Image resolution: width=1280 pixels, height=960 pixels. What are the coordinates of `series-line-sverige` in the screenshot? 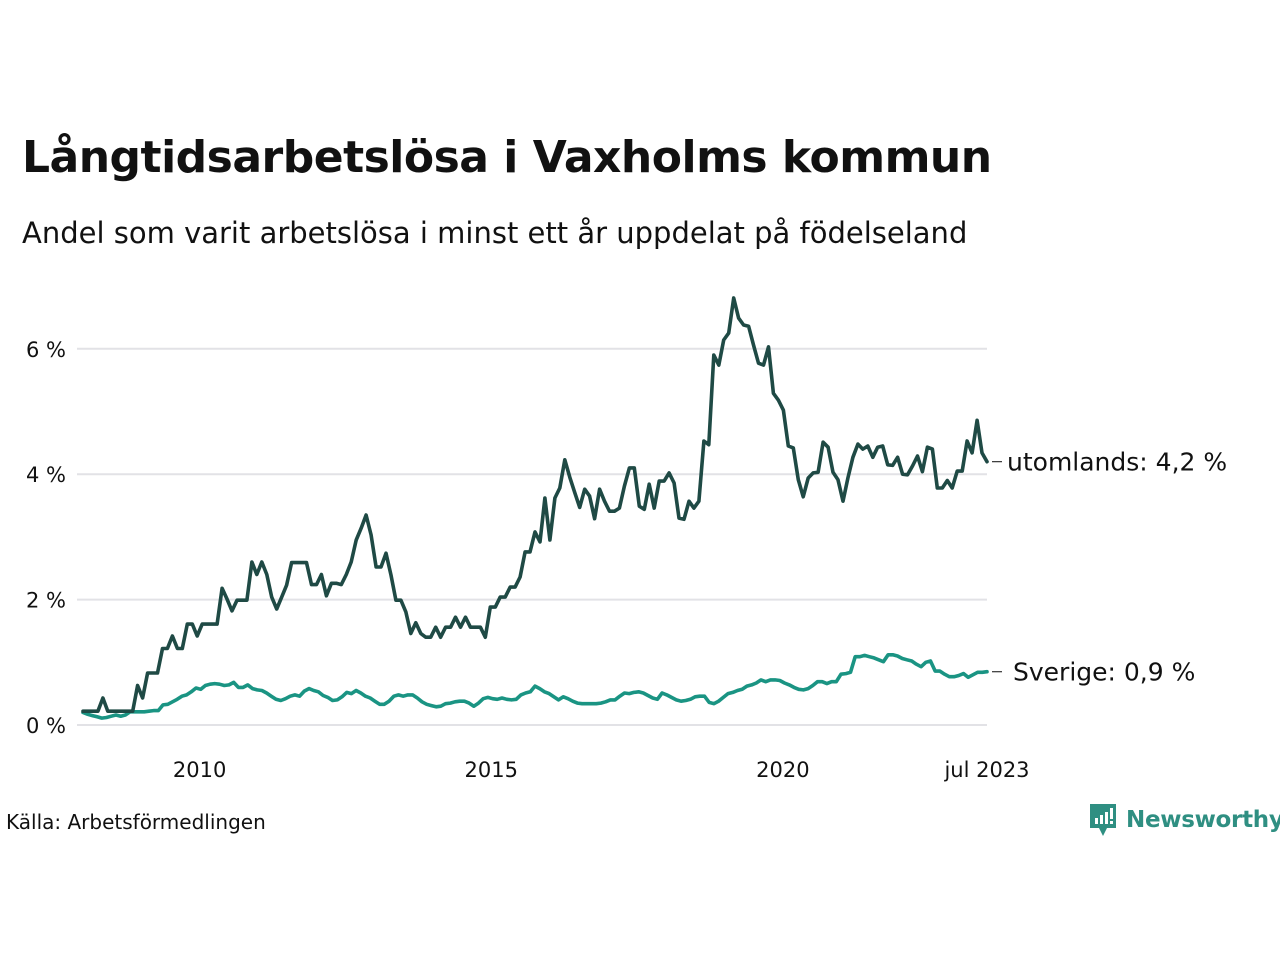 It's located at (535, 686).